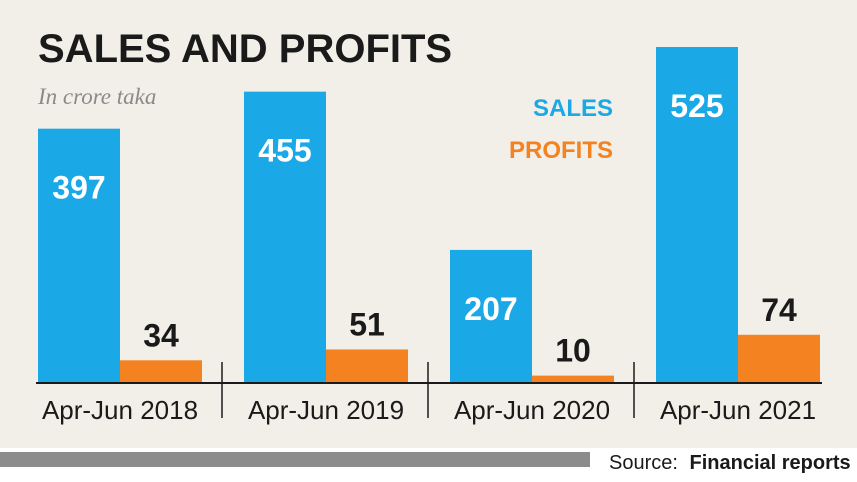  What do you see at coordinates (326, 410) in the screenshot?
I see `category-label-2: Apr-Jun 2019` at bounding box center [326, 410].